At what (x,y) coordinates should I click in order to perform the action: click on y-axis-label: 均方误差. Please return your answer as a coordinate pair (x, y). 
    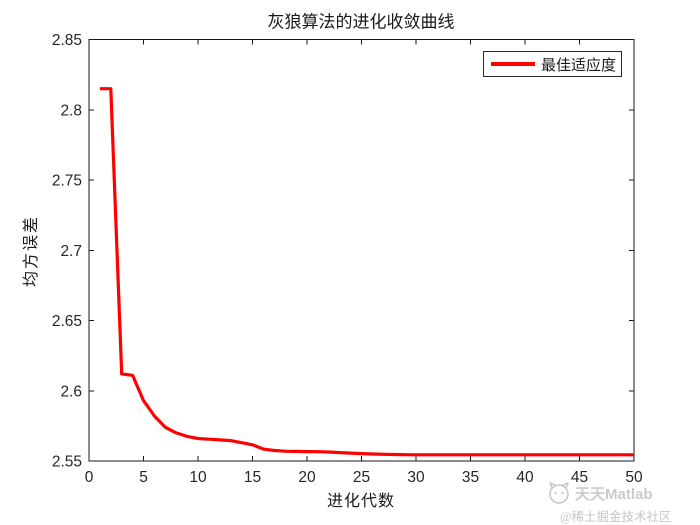
    Looking at the image, I should click on (31, 251).